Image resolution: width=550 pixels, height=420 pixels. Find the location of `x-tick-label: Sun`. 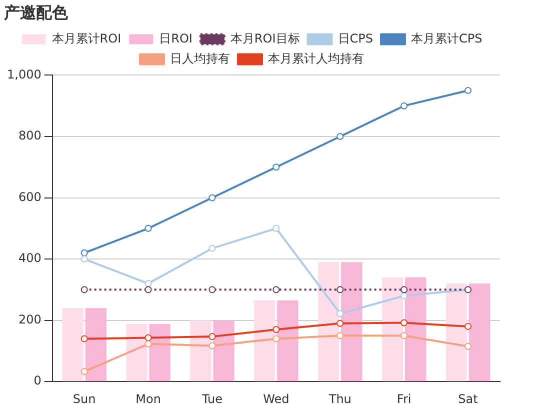

x-tick-label: Sun is located at coordinates (84, 399).